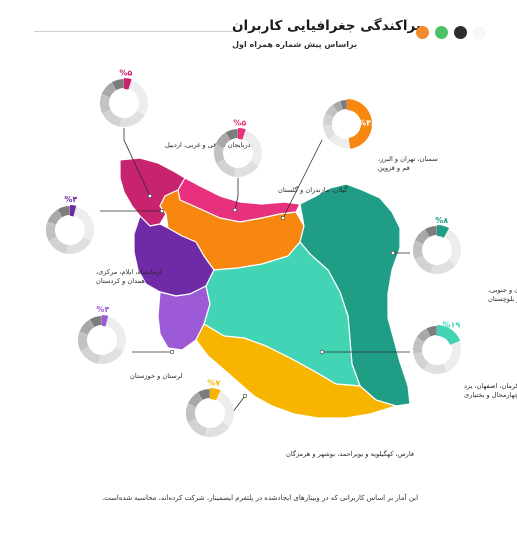 The width and height of the screenshot is (517, 546). Describe the element at coordinates (283, 218) in the screenshot. I see `leader-pin-teh` at that location.